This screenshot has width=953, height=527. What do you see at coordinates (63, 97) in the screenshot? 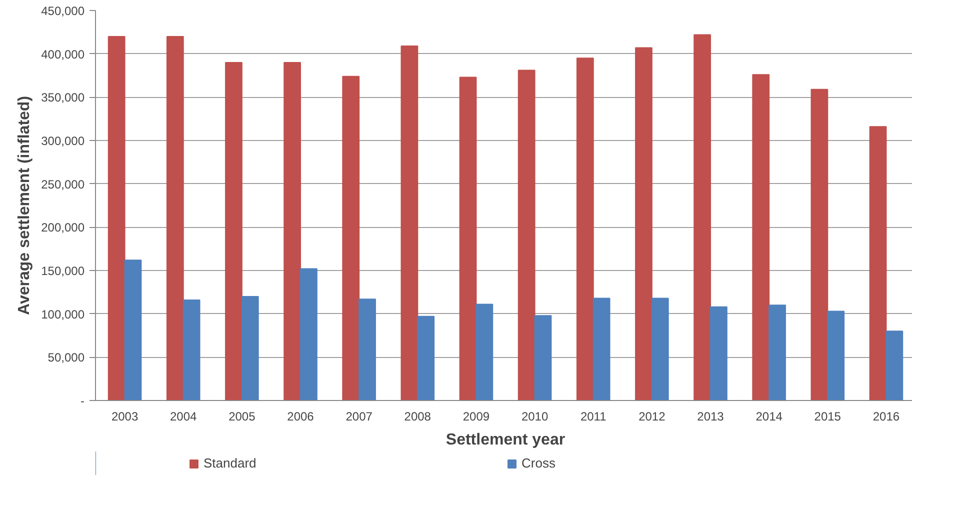
I see `y-tick-label: 350,000` at bounding box center [63, 97].